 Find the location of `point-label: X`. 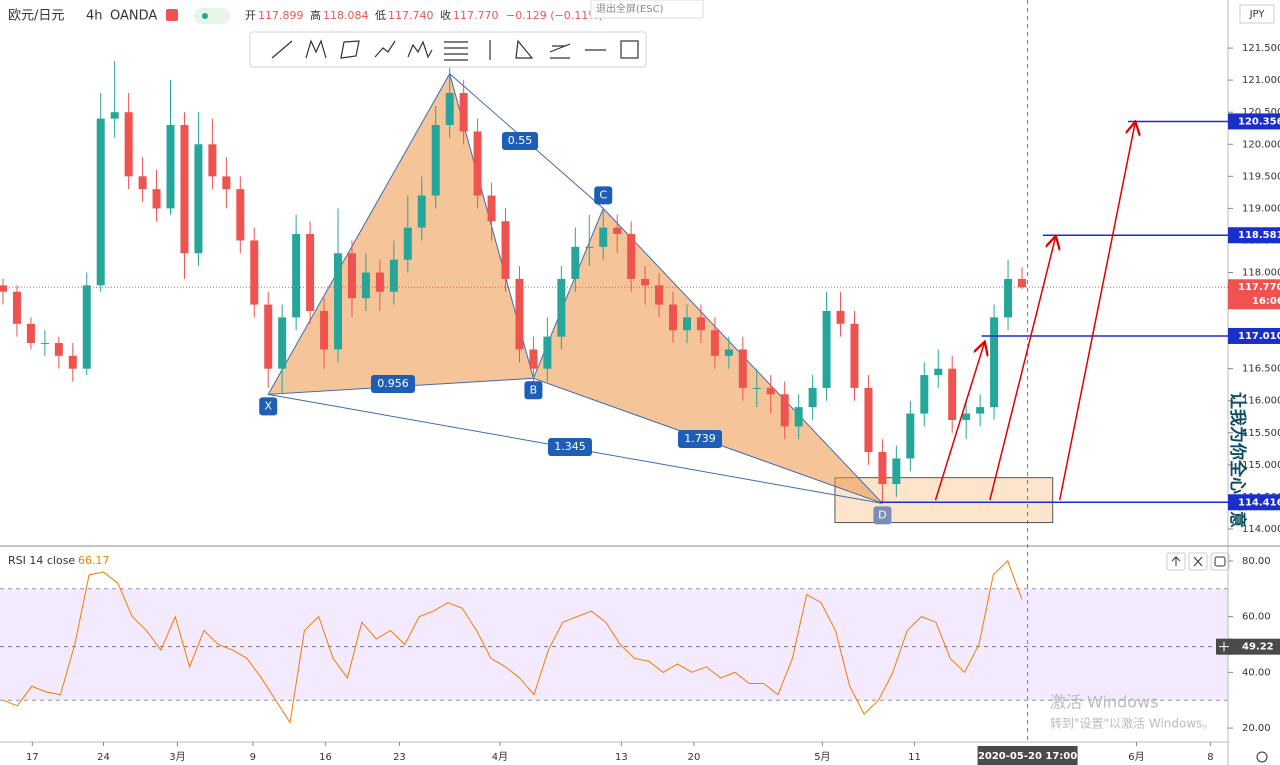

point-label: X is located at coordinates (268, 405).